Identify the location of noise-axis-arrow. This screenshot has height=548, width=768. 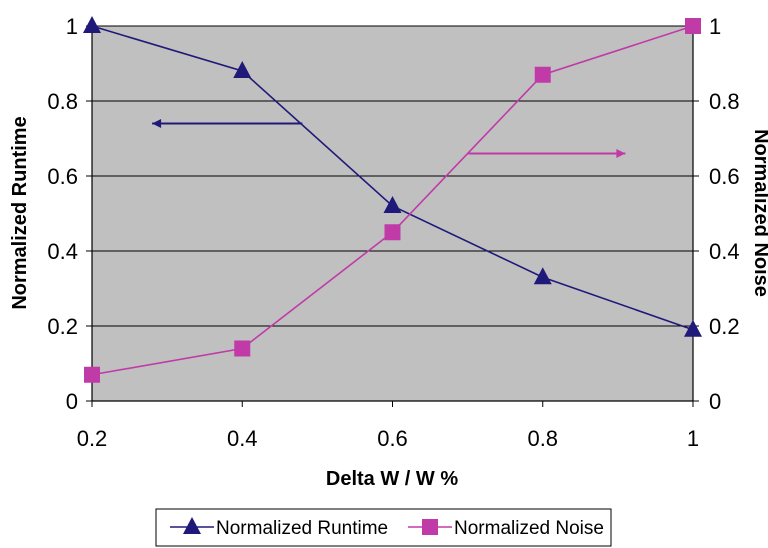
(546, 153).